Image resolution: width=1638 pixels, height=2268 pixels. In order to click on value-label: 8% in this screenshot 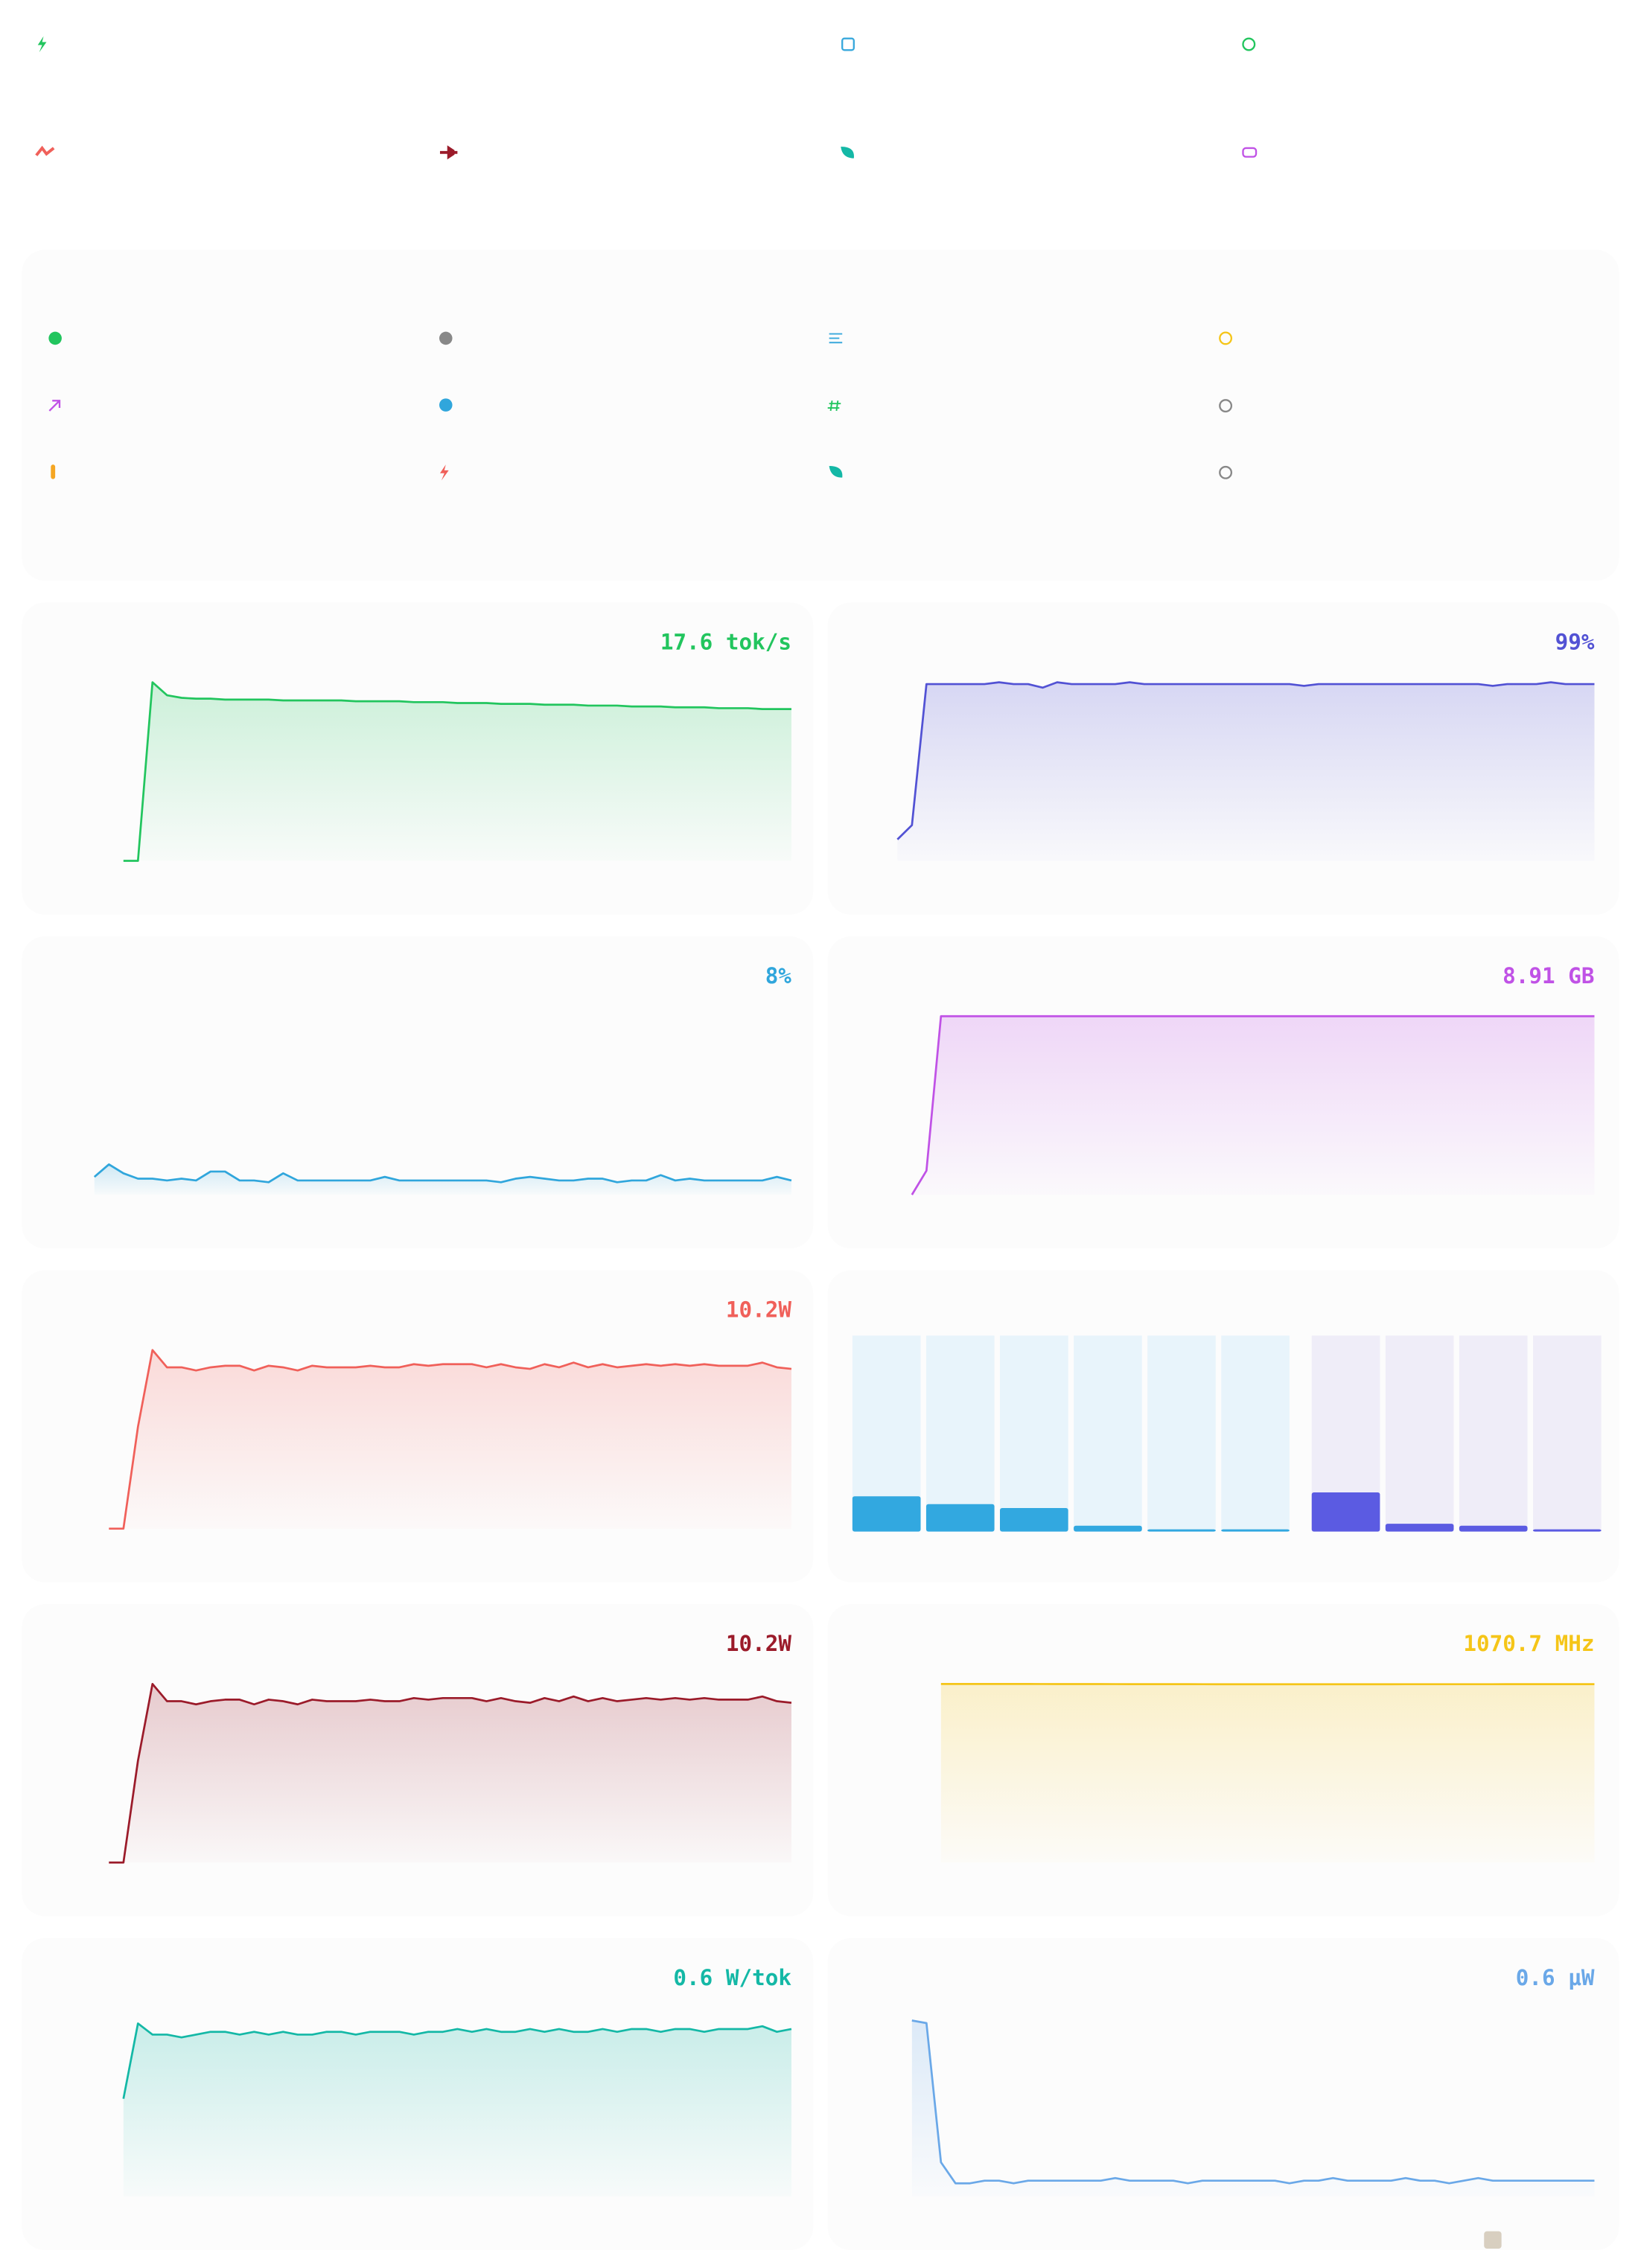, I will do `click(778, 975)`.